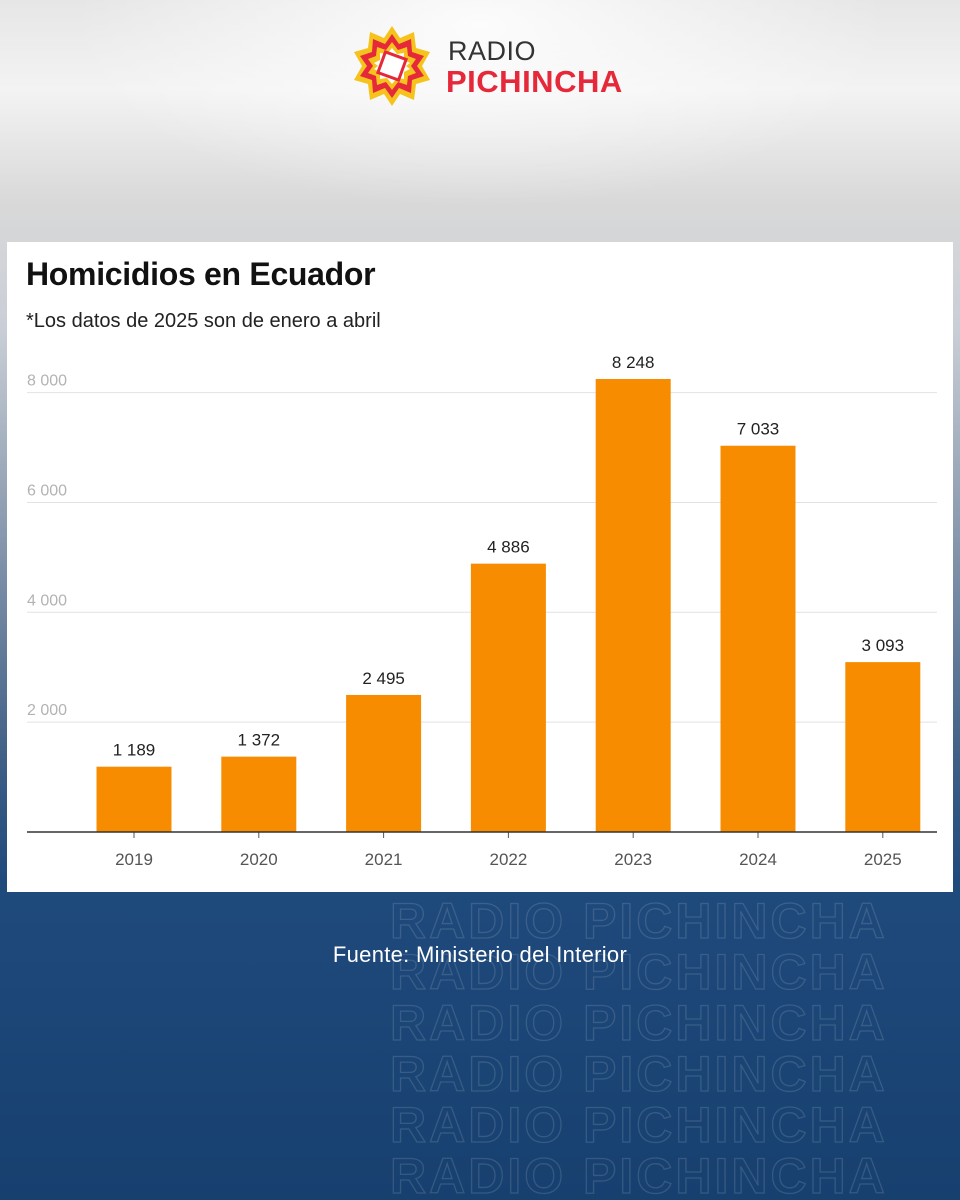 This screenshot has height=1200, width=960. I want to click on x-tick-label: 2025, so click(883, 859).